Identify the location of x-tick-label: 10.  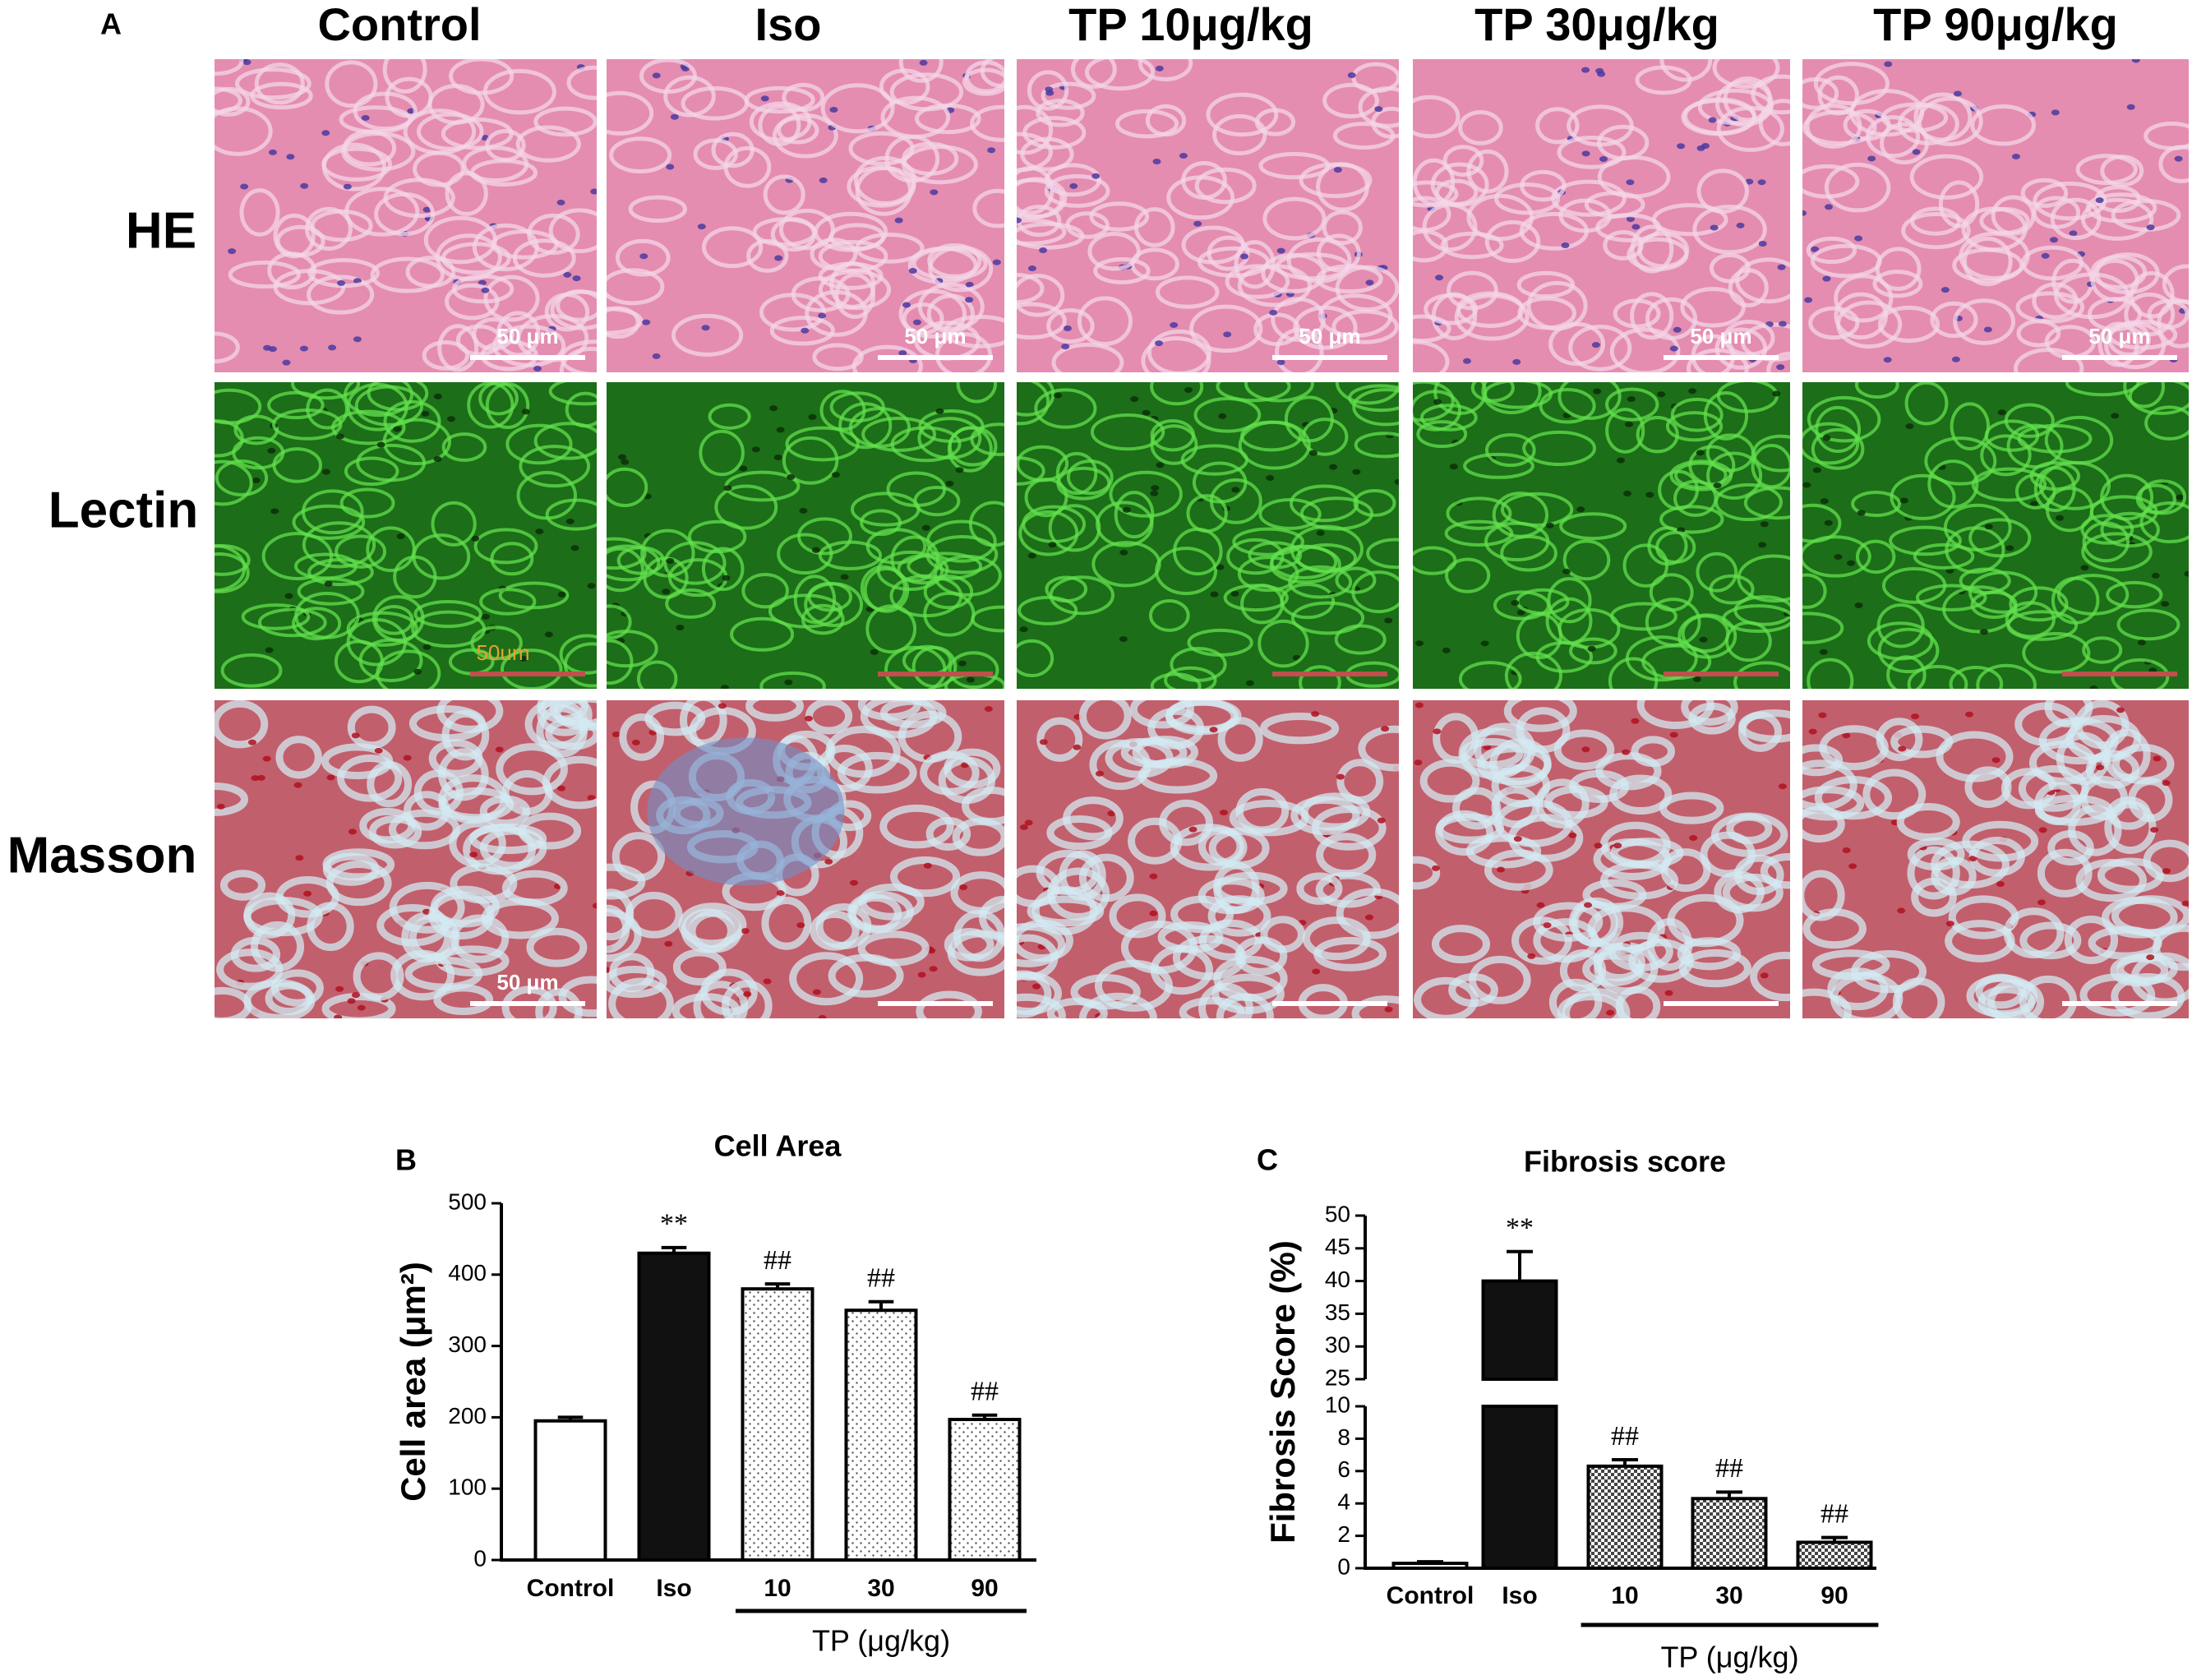
(777, 1588).